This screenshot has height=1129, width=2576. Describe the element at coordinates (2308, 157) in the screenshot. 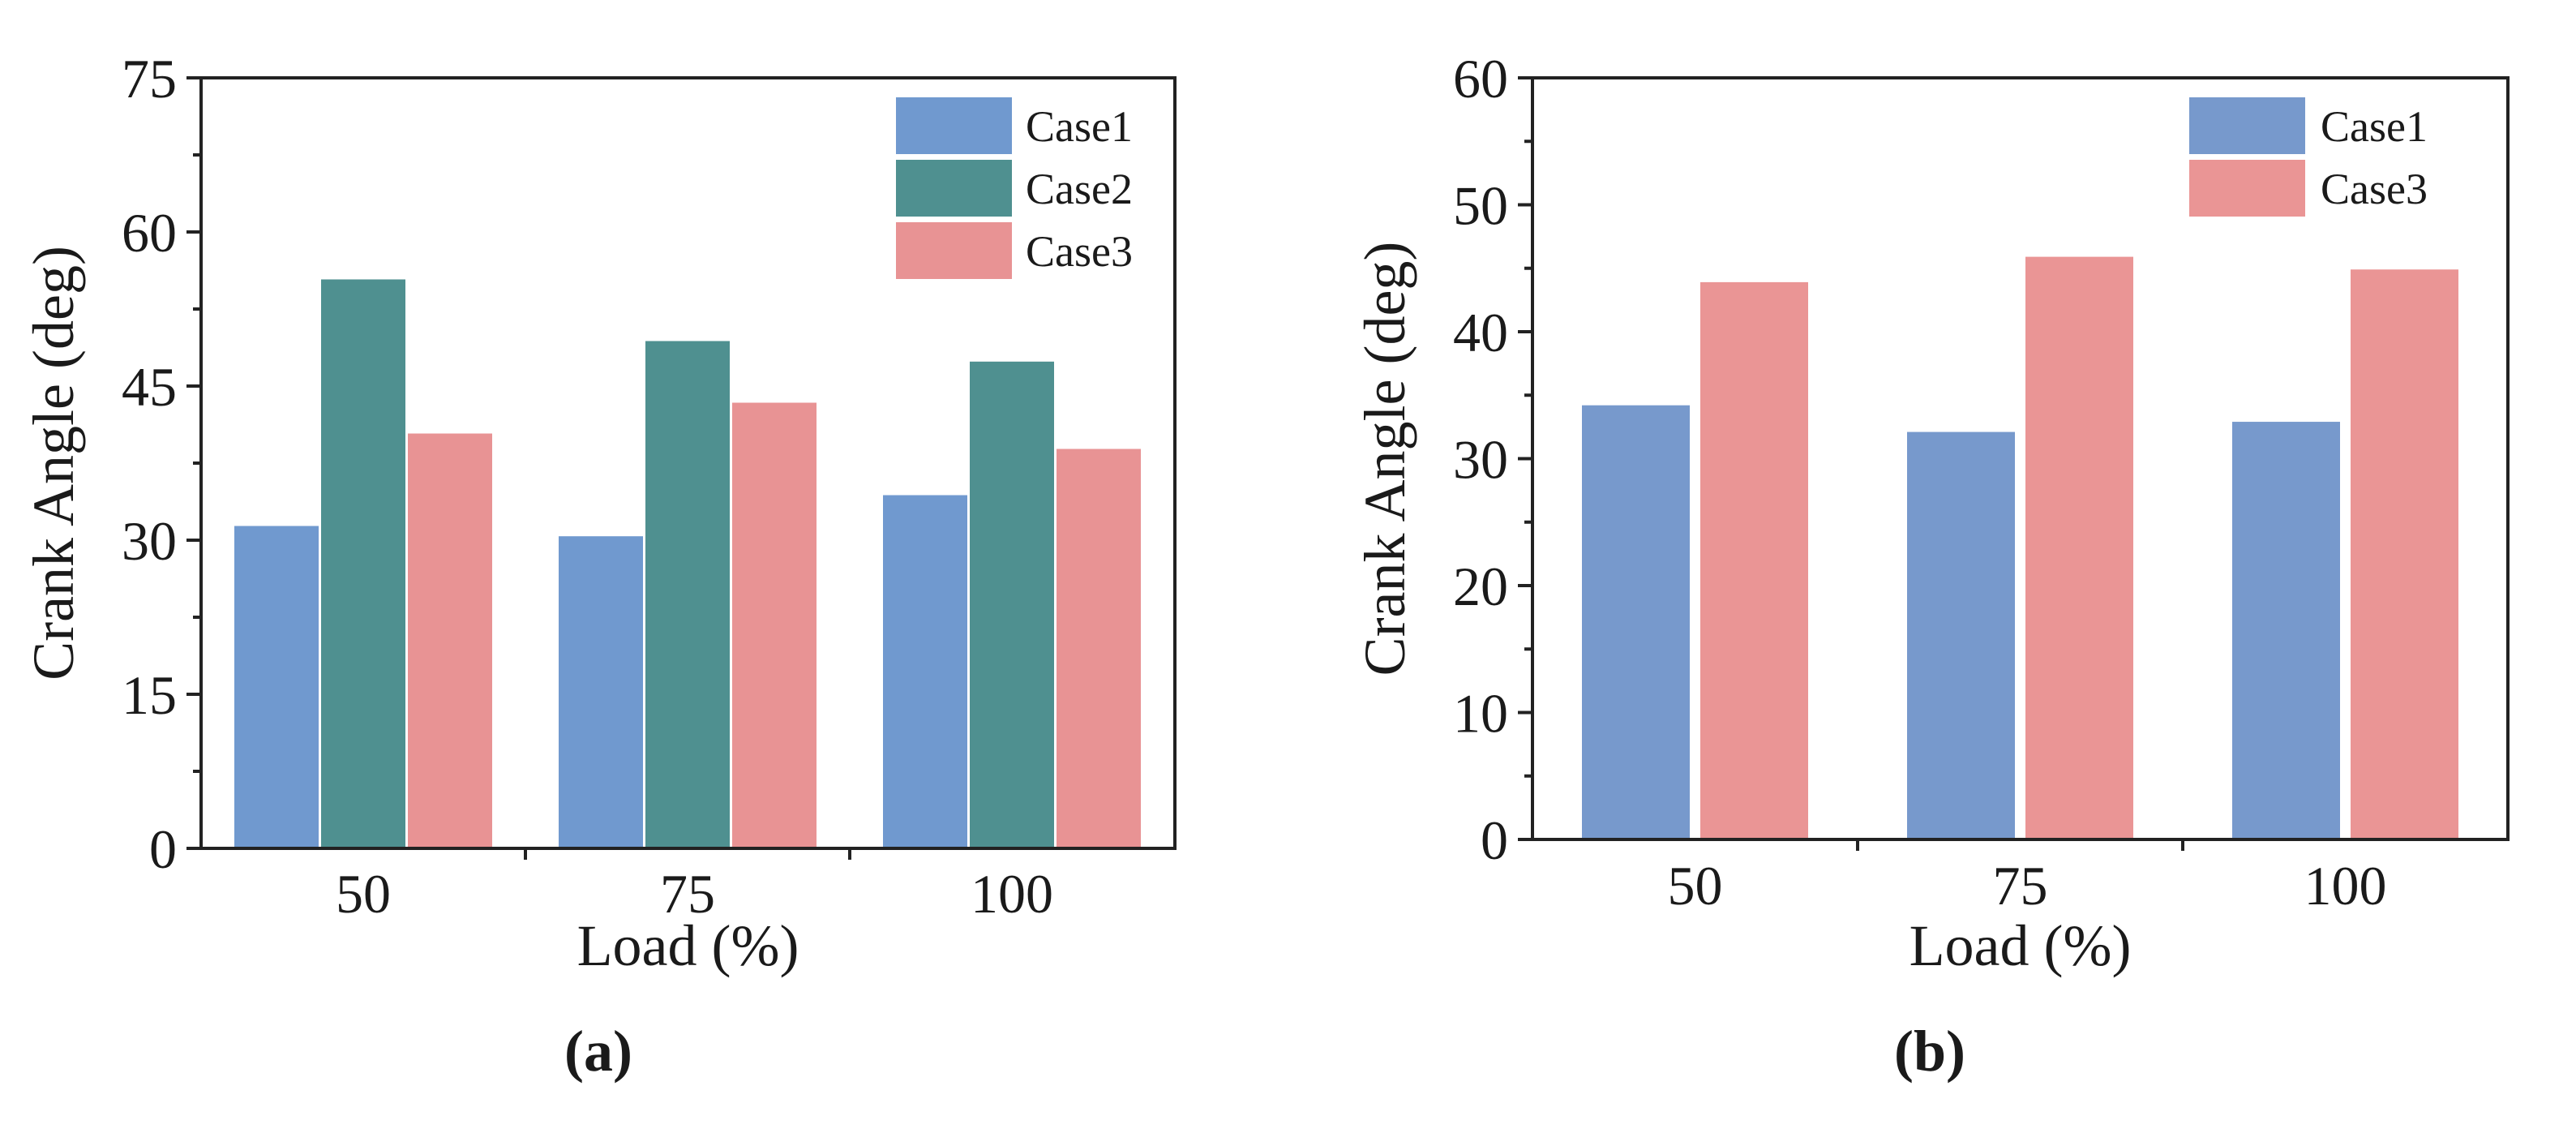

I see `legend: Case1 Case3` at that location.